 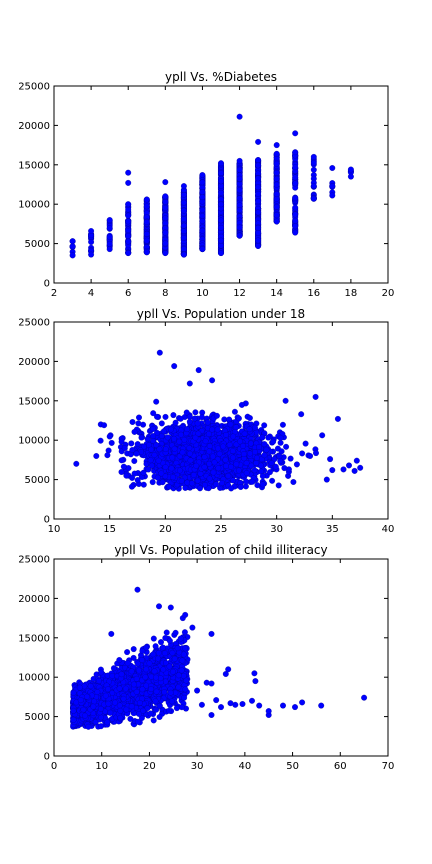 I want to click on chart-title: ypll Vs. %Diabetes, so click(x=221, y=77).